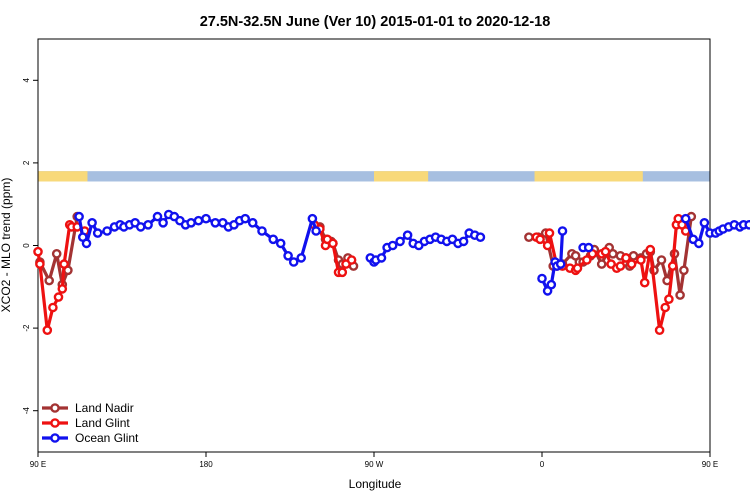 The image size is (750, 500). I want to click on y-axis: -4 -2 0 2 4, so click(30, 246).